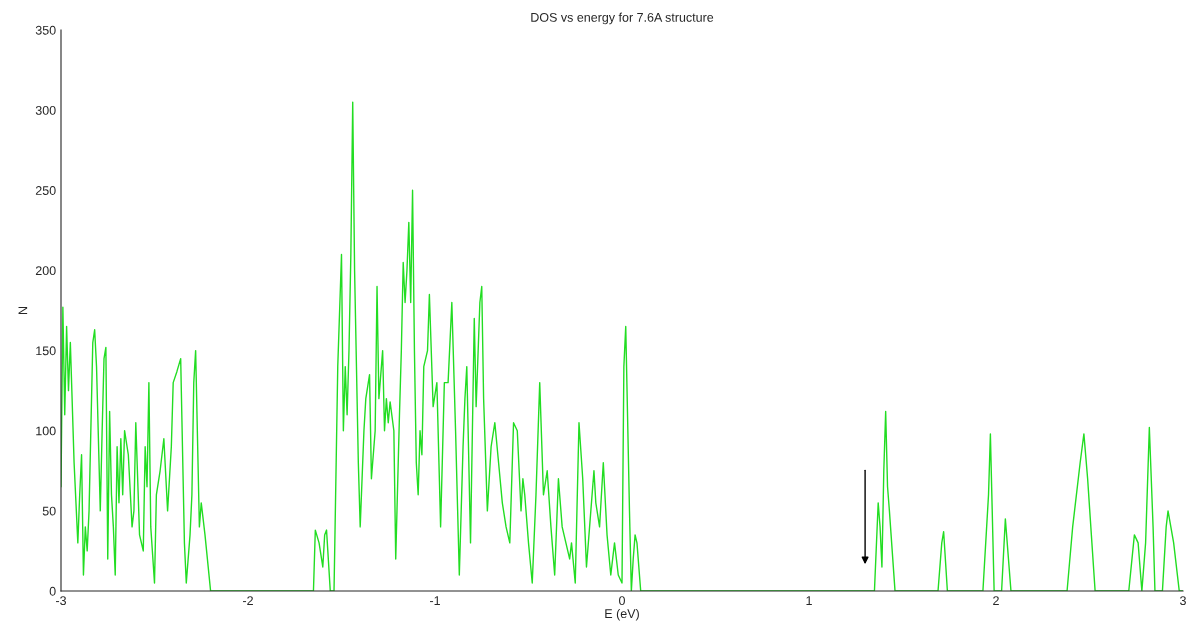 Image resolution: width=1198 pixels, height=635 pixels. I want to click on x-axis-title: E (eV), so click(622, 614).